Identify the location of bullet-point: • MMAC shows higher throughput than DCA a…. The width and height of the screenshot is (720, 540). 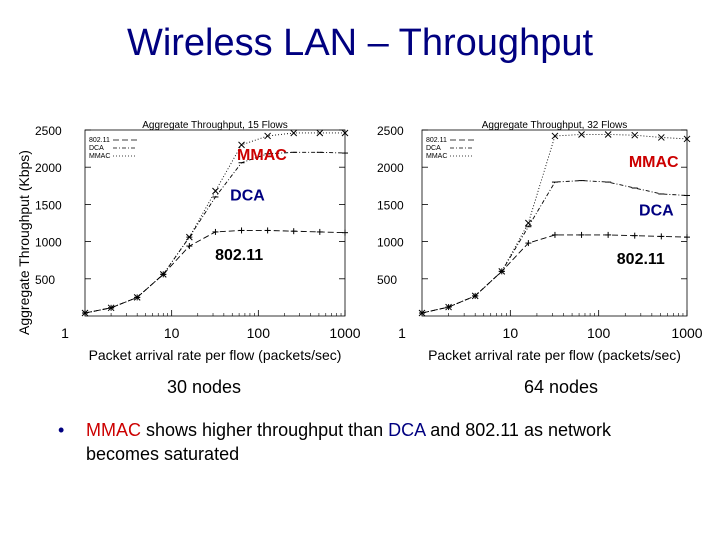
(378, 442).